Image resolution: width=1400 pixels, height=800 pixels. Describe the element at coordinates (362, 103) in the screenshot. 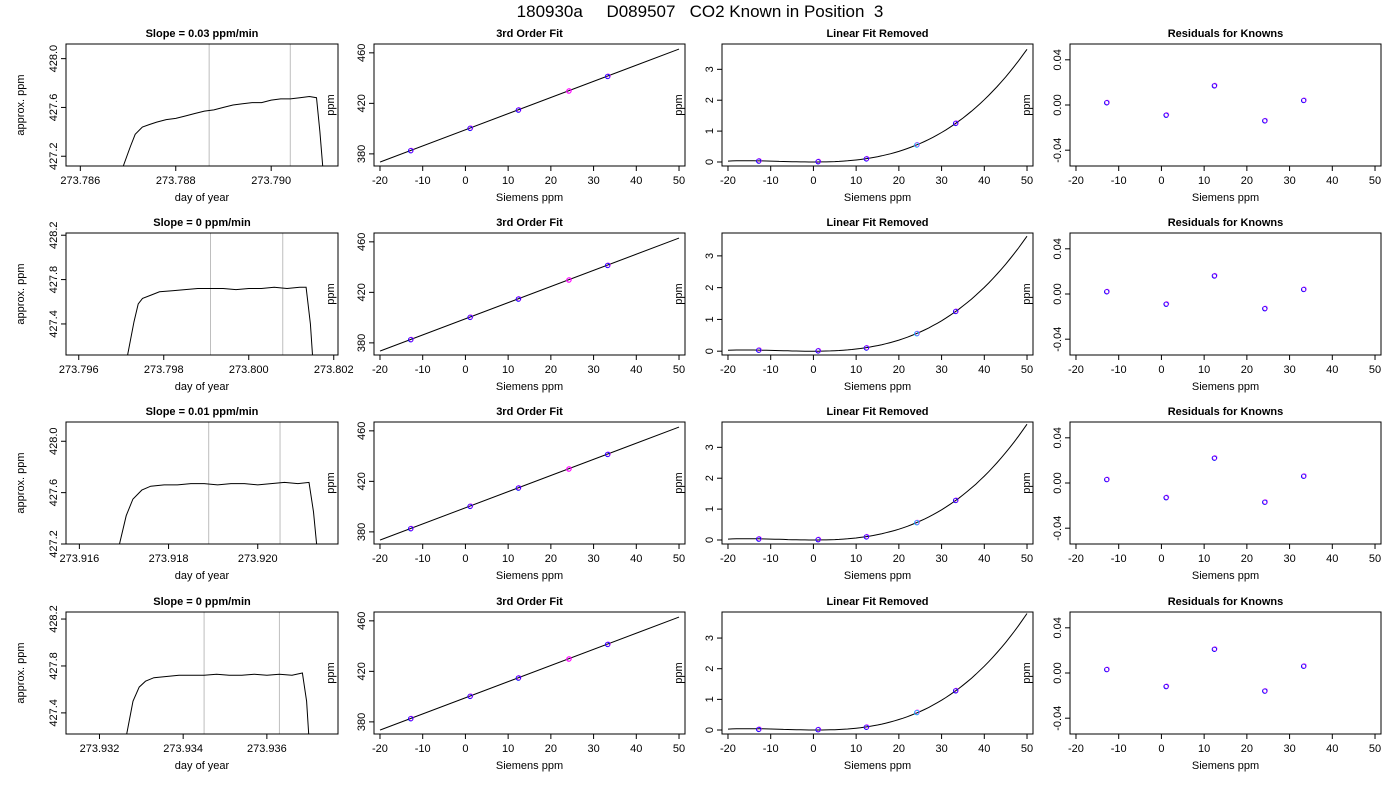

I see `y-tick-label: 420` at that location.